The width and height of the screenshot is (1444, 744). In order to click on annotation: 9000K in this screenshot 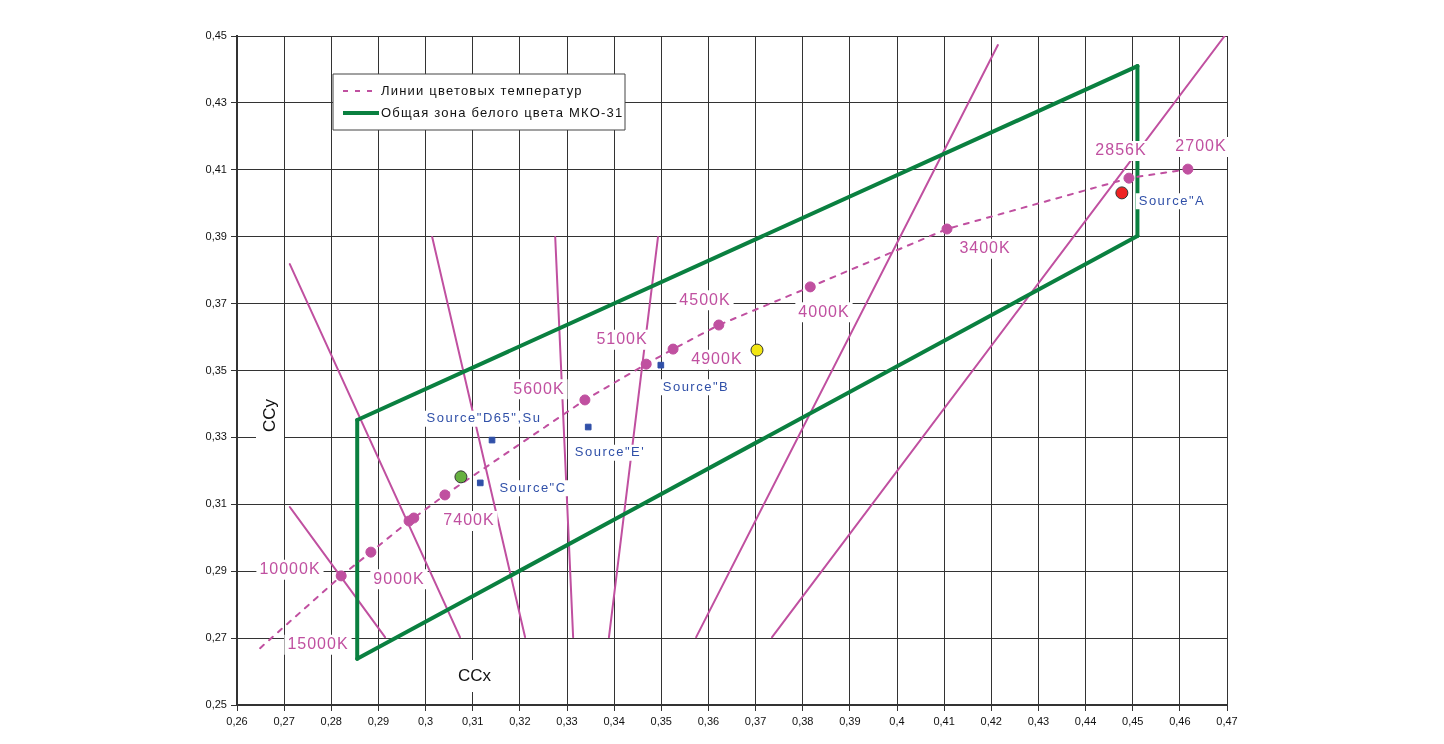, I will do `click(399, 578)`.